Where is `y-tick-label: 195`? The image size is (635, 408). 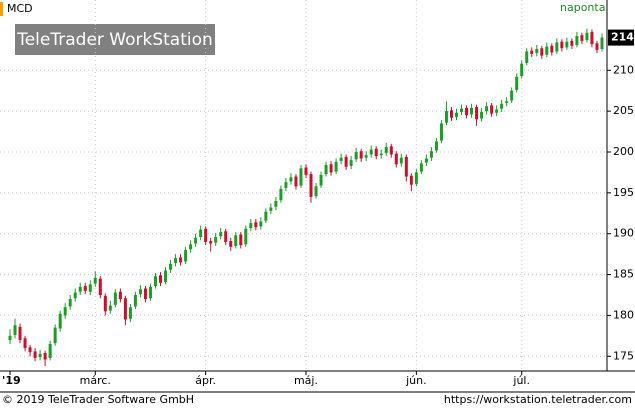 y-tick-label: 195 is located at coordinates (623, 192).